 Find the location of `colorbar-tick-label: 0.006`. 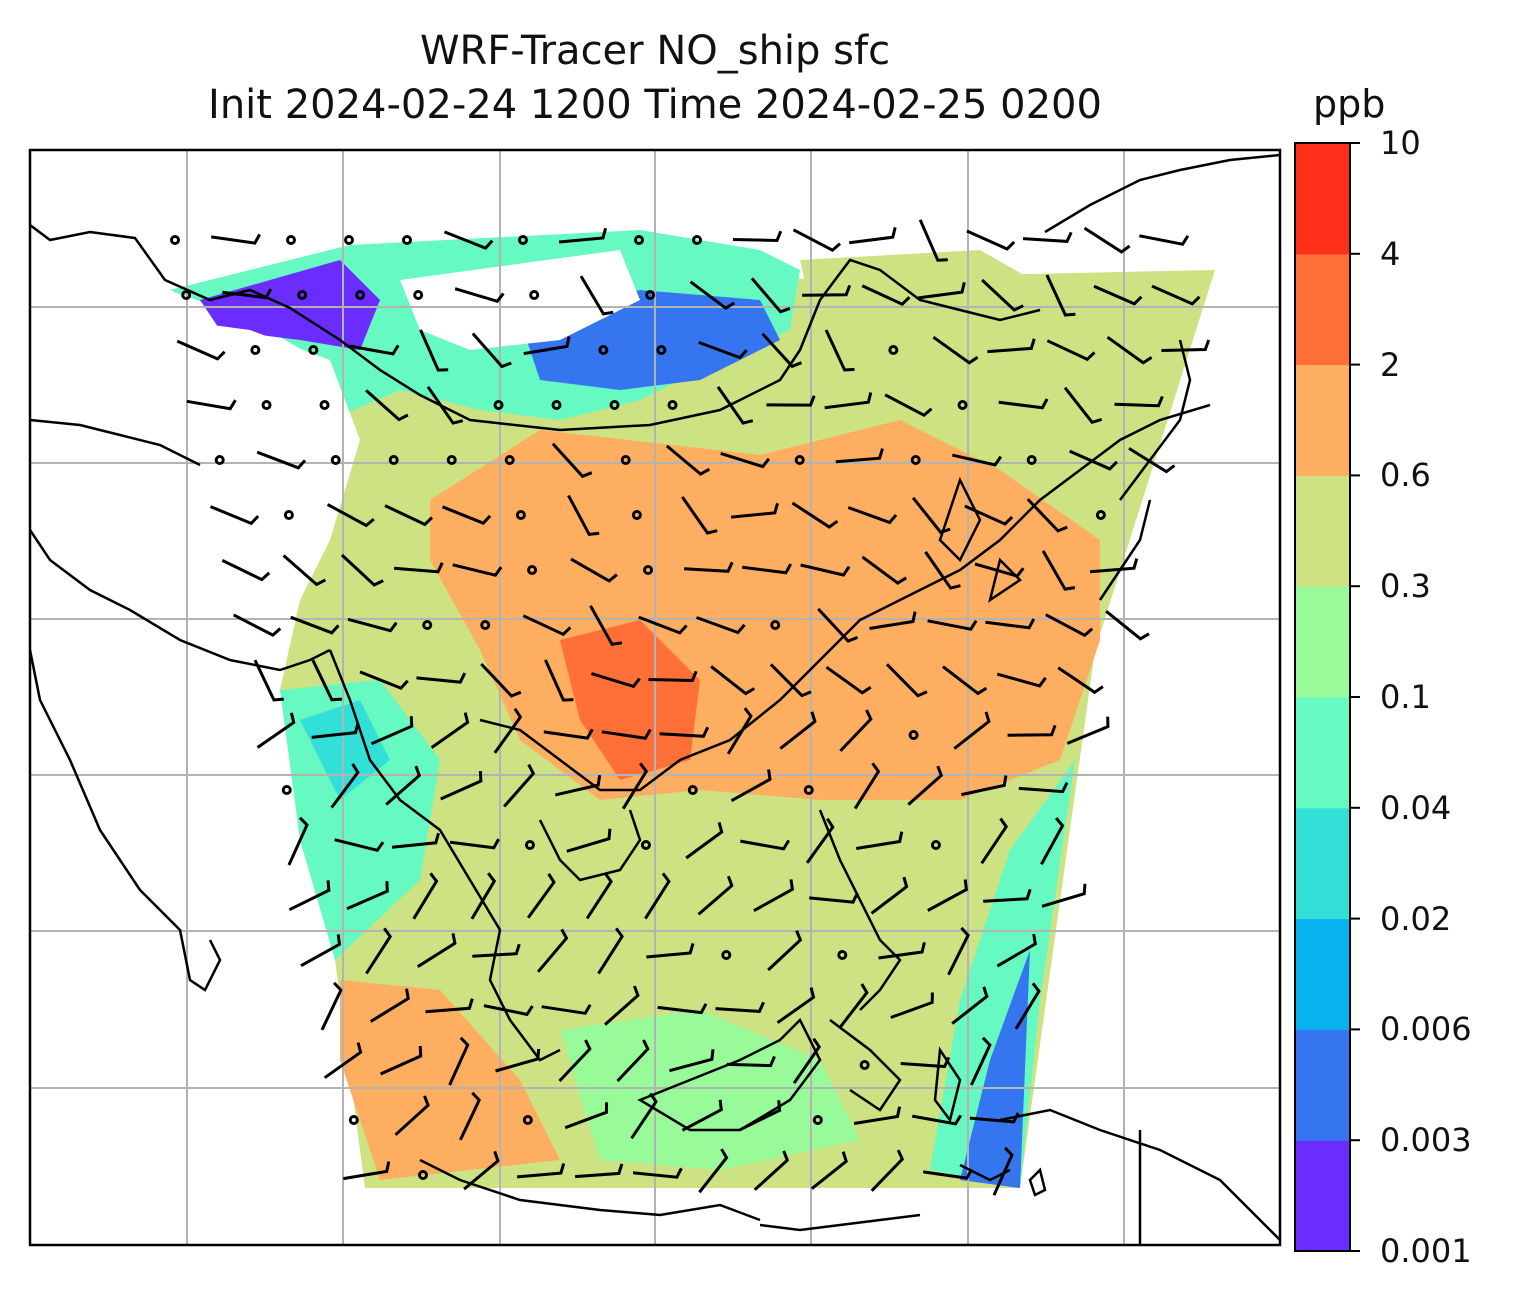

colorbar-tick-label: 0.006 is located at coordinates (1426, 1029).